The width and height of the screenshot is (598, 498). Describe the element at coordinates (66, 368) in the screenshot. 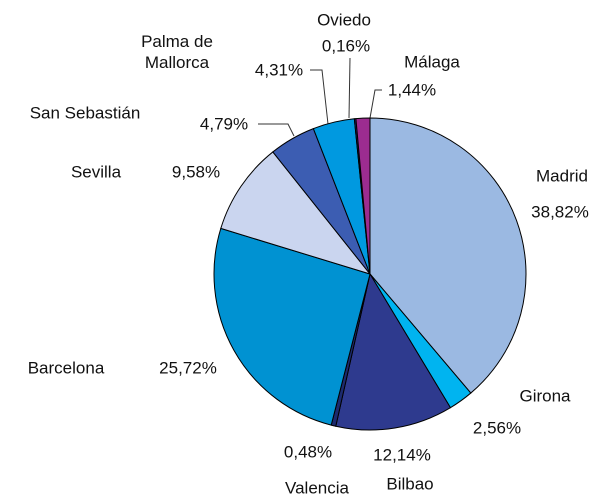

I see `slice-name: Barcelona` at that location.